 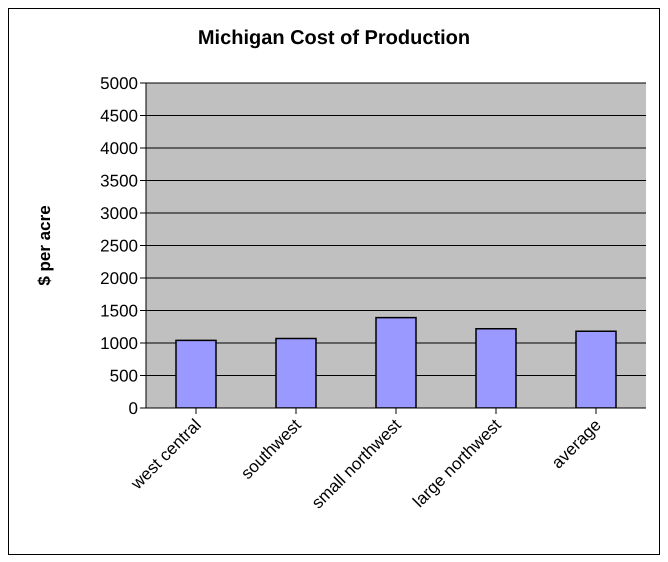 What do you see at coordinates (133, 408) in the screenshot?
I see `y-tick-label: 0` at bounding box center [133, 408].